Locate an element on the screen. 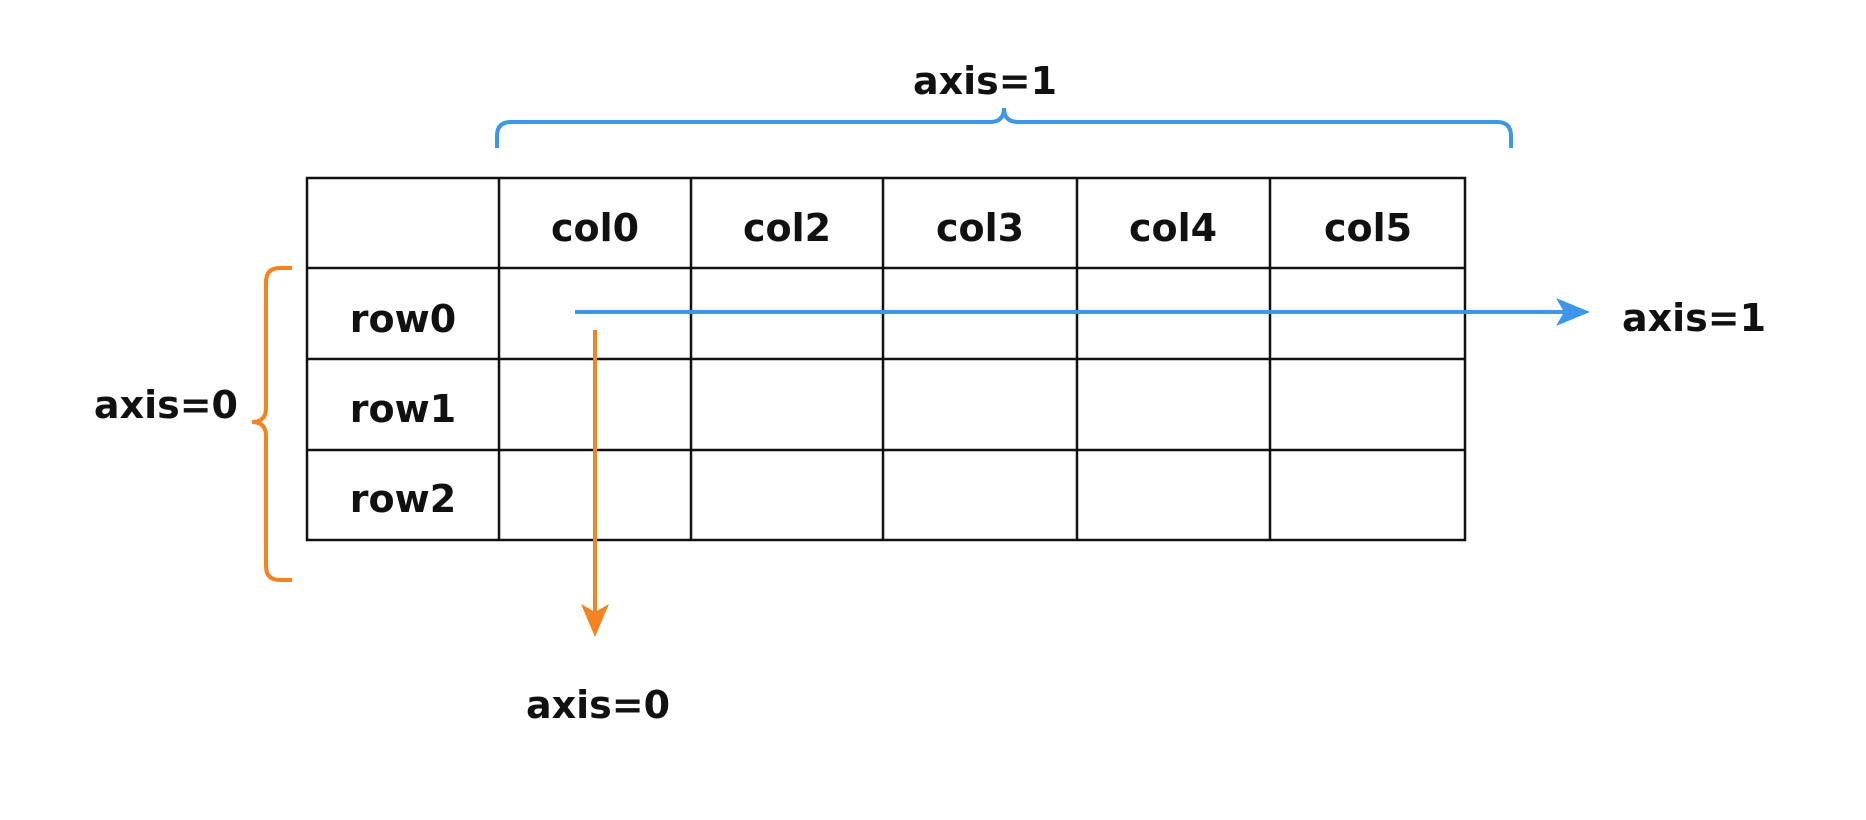 Image resolution: width=1866 pixels, height=820 pixels. column-header: col3 is located at coordinates (980, 228).